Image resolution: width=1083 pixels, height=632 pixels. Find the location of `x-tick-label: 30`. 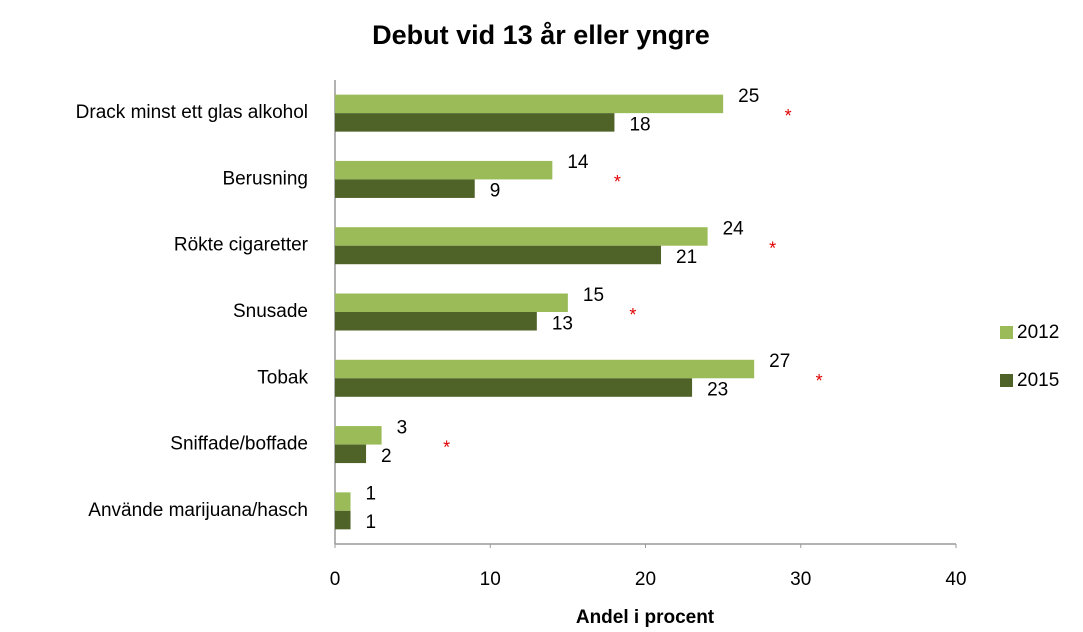

x-tick-label: 30 is located at coordinates (800, 579).